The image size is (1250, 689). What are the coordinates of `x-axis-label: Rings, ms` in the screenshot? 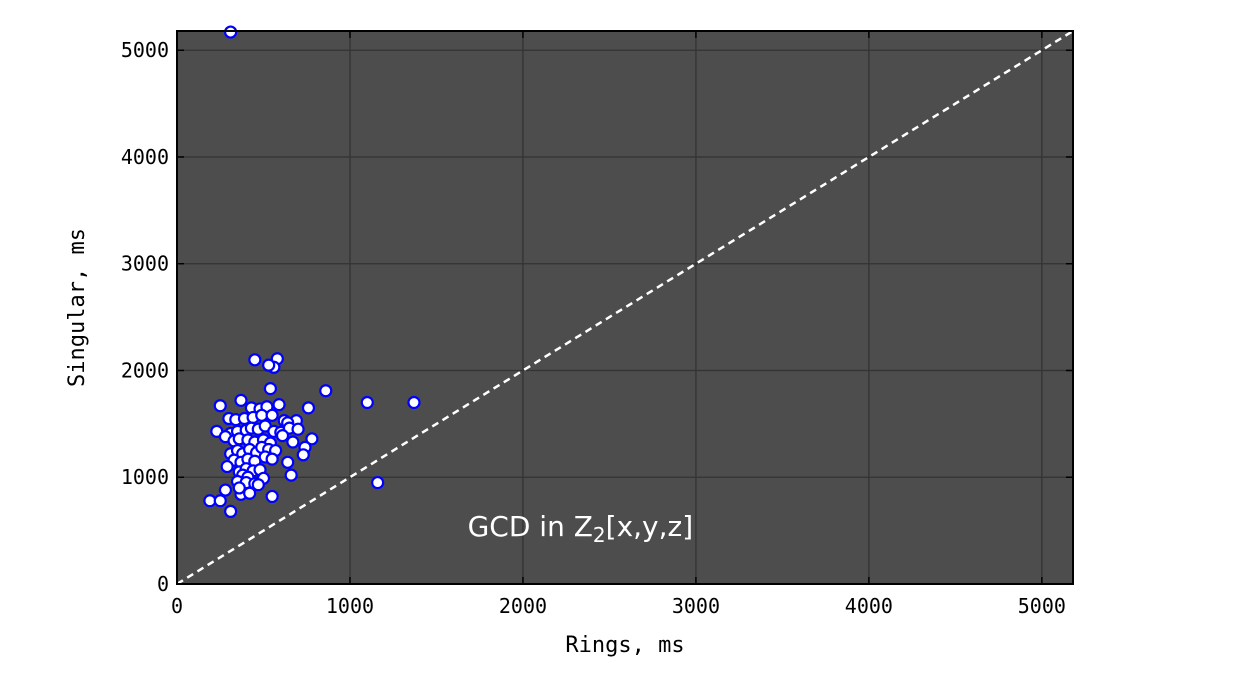 It's located at (624, 645).